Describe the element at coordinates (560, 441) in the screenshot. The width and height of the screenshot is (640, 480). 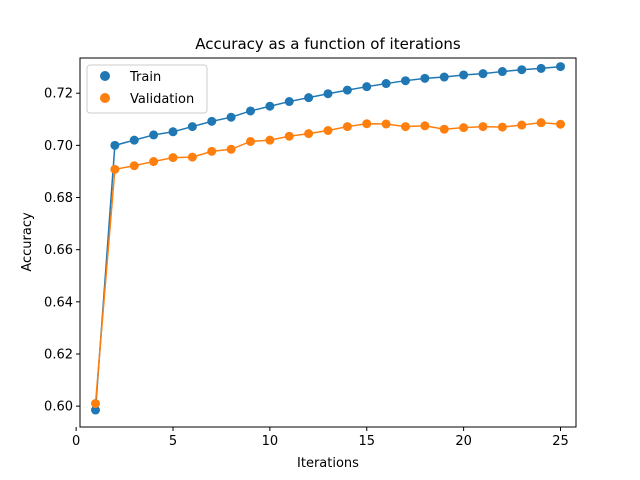
I see `x-tick-label: 25` at that location.